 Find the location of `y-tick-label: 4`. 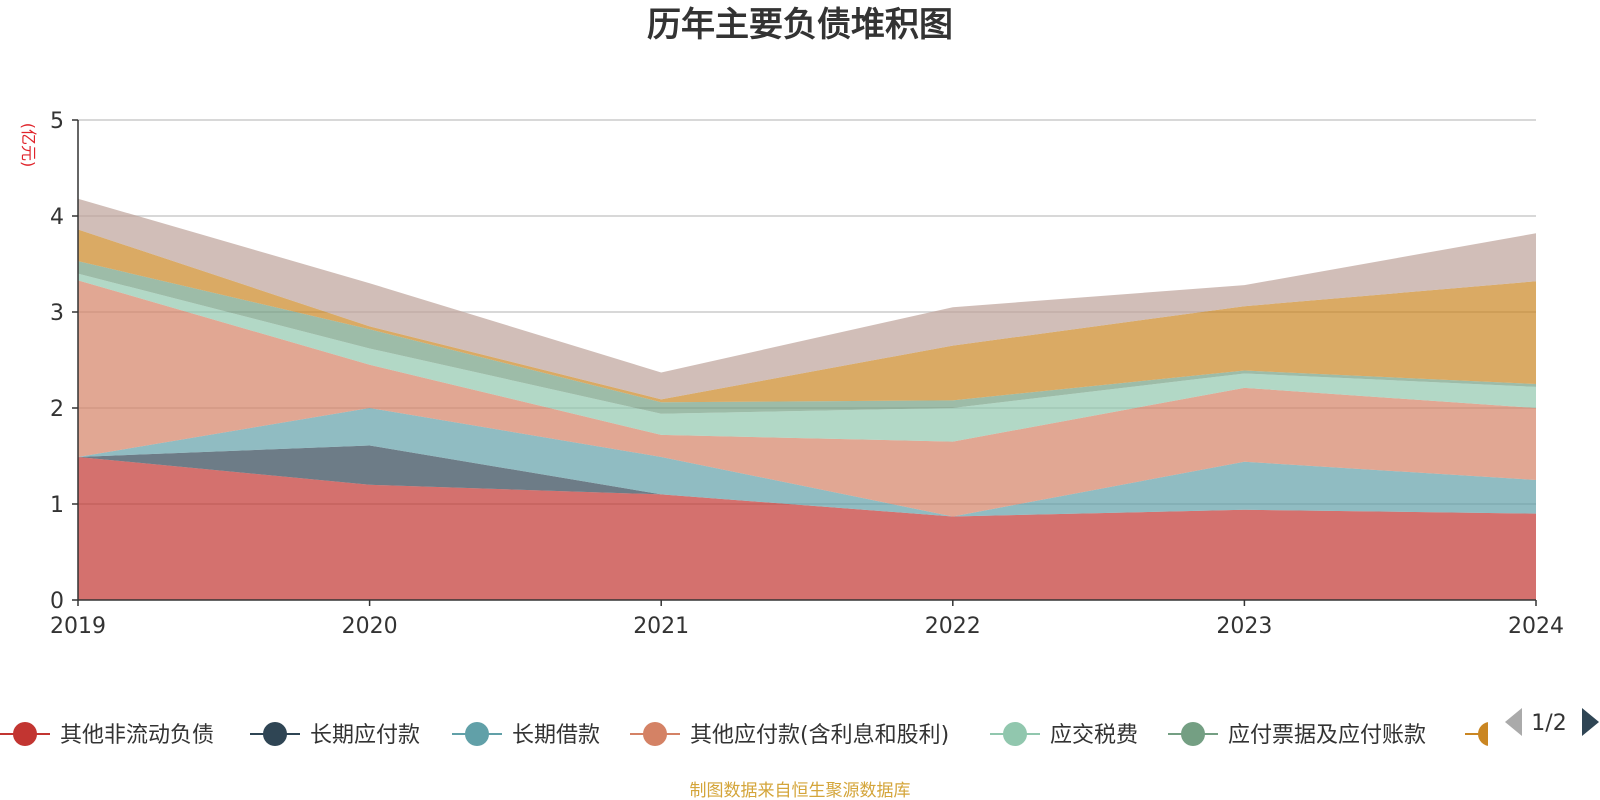

y-tick-label: 4 is located at coordinates (57, 217).